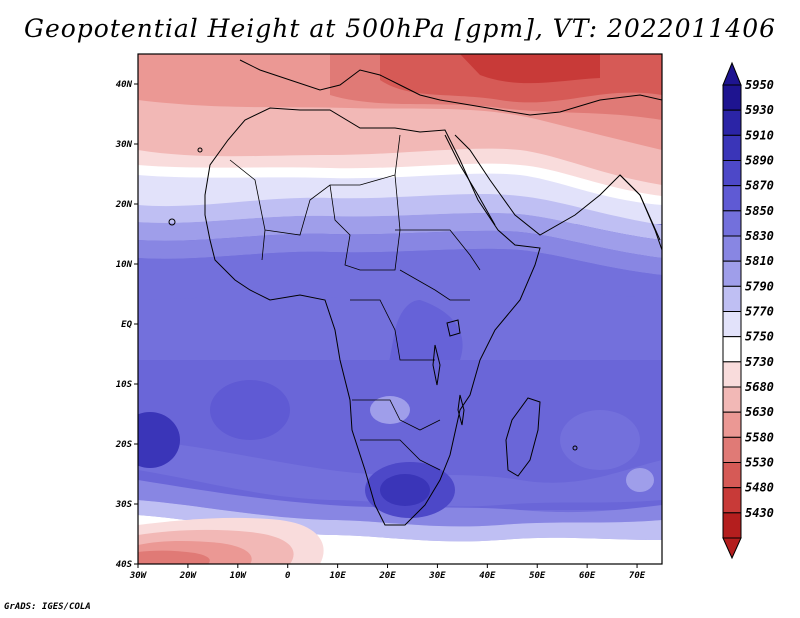  Describe the element at coordinates (124, 385) in the screenshot. I see `lat-tick-label: 10S` at that location.